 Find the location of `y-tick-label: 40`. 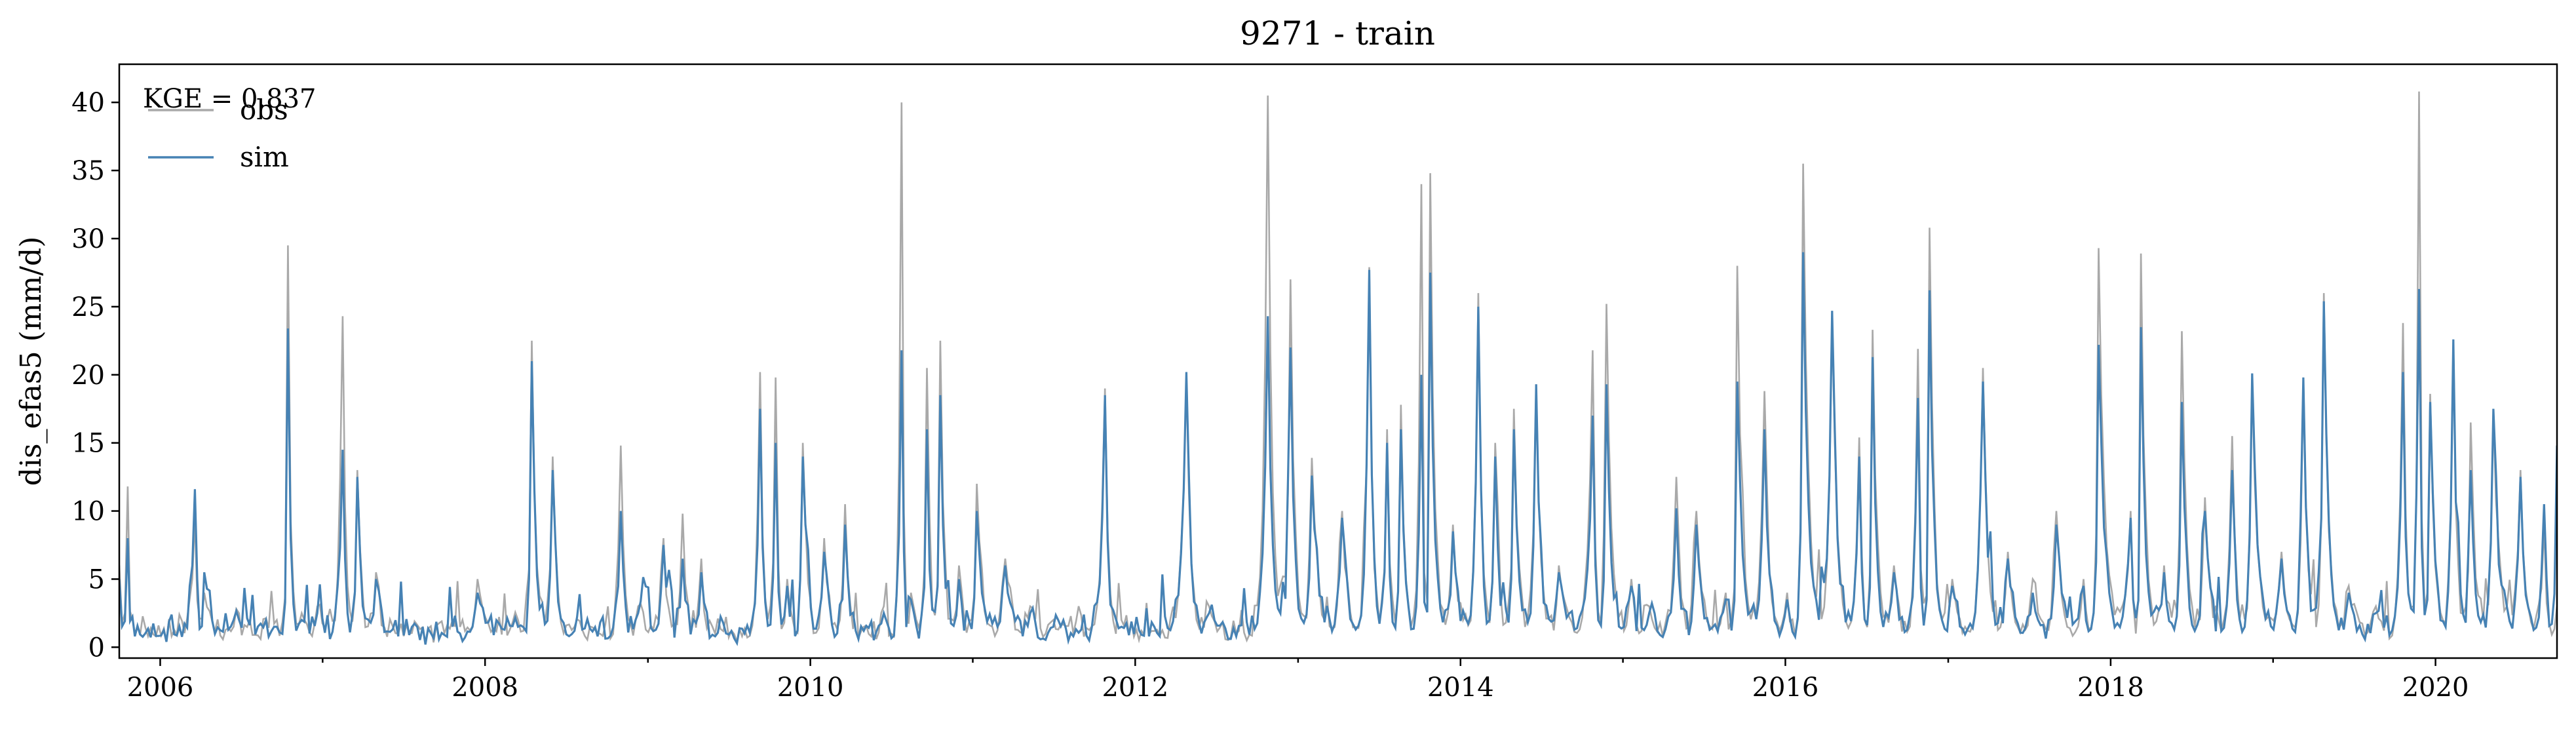

y-tick-label: 40 is located at coordinates (88, 103).